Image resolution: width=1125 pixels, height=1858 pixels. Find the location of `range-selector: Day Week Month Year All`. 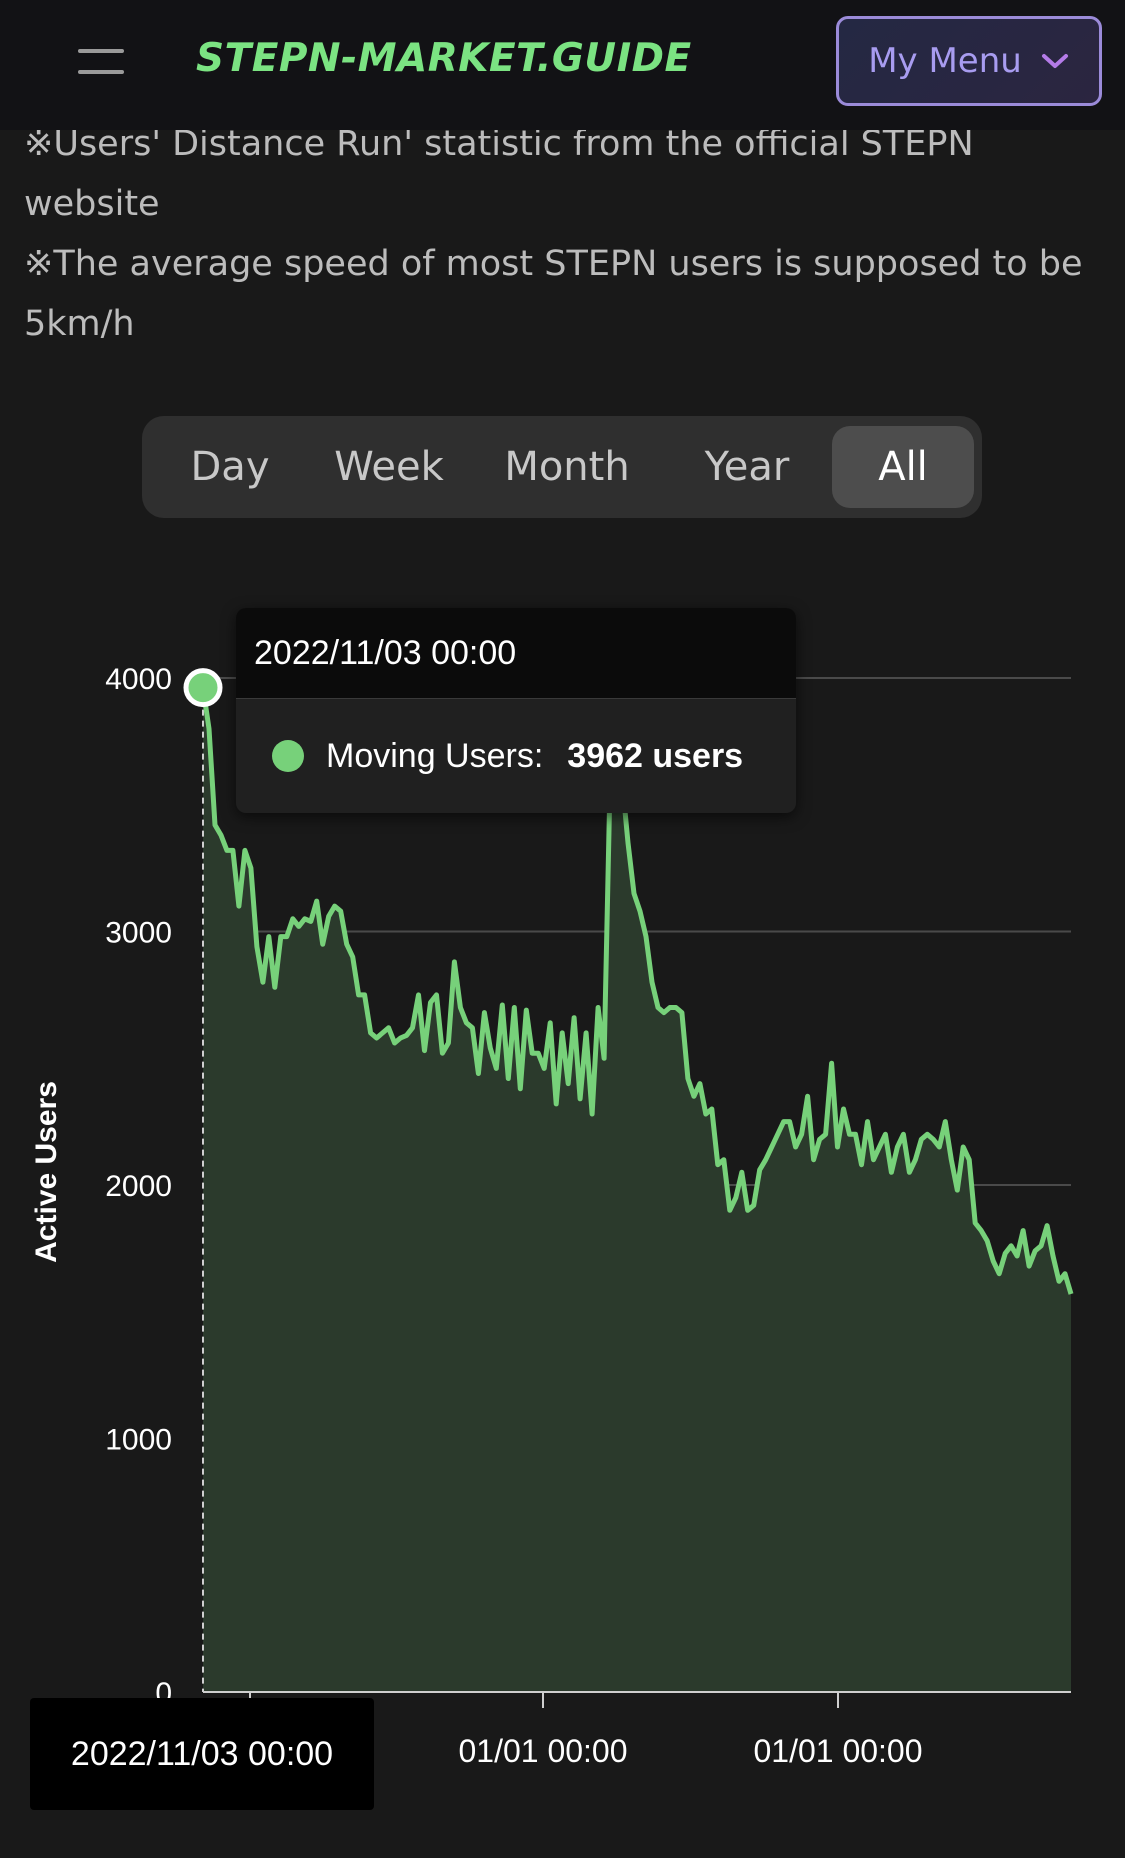

range-selector: Day Week Month Year All is located at coordinates (562, 467).